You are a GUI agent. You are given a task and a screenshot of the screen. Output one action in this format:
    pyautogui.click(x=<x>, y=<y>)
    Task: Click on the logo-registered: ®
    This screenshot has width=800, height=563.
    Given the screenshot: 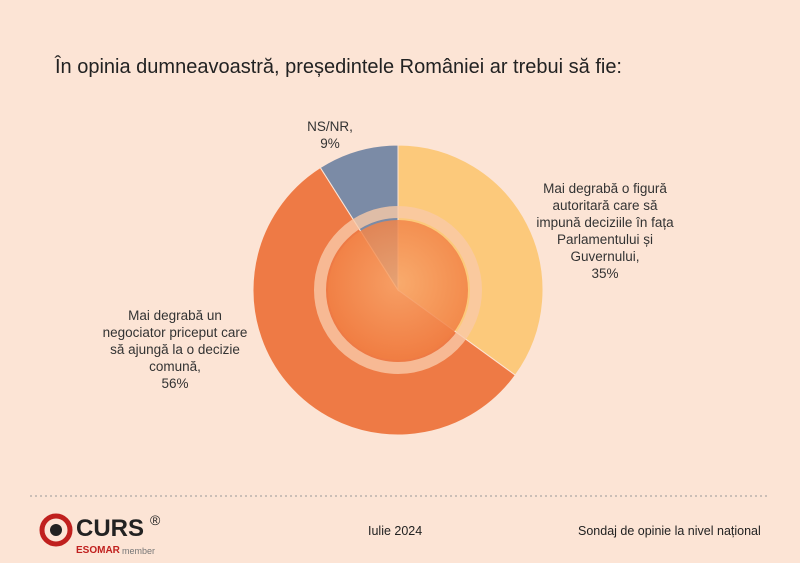 What is the action you would take?
    pyautogui.click(x=155, y=520)
    